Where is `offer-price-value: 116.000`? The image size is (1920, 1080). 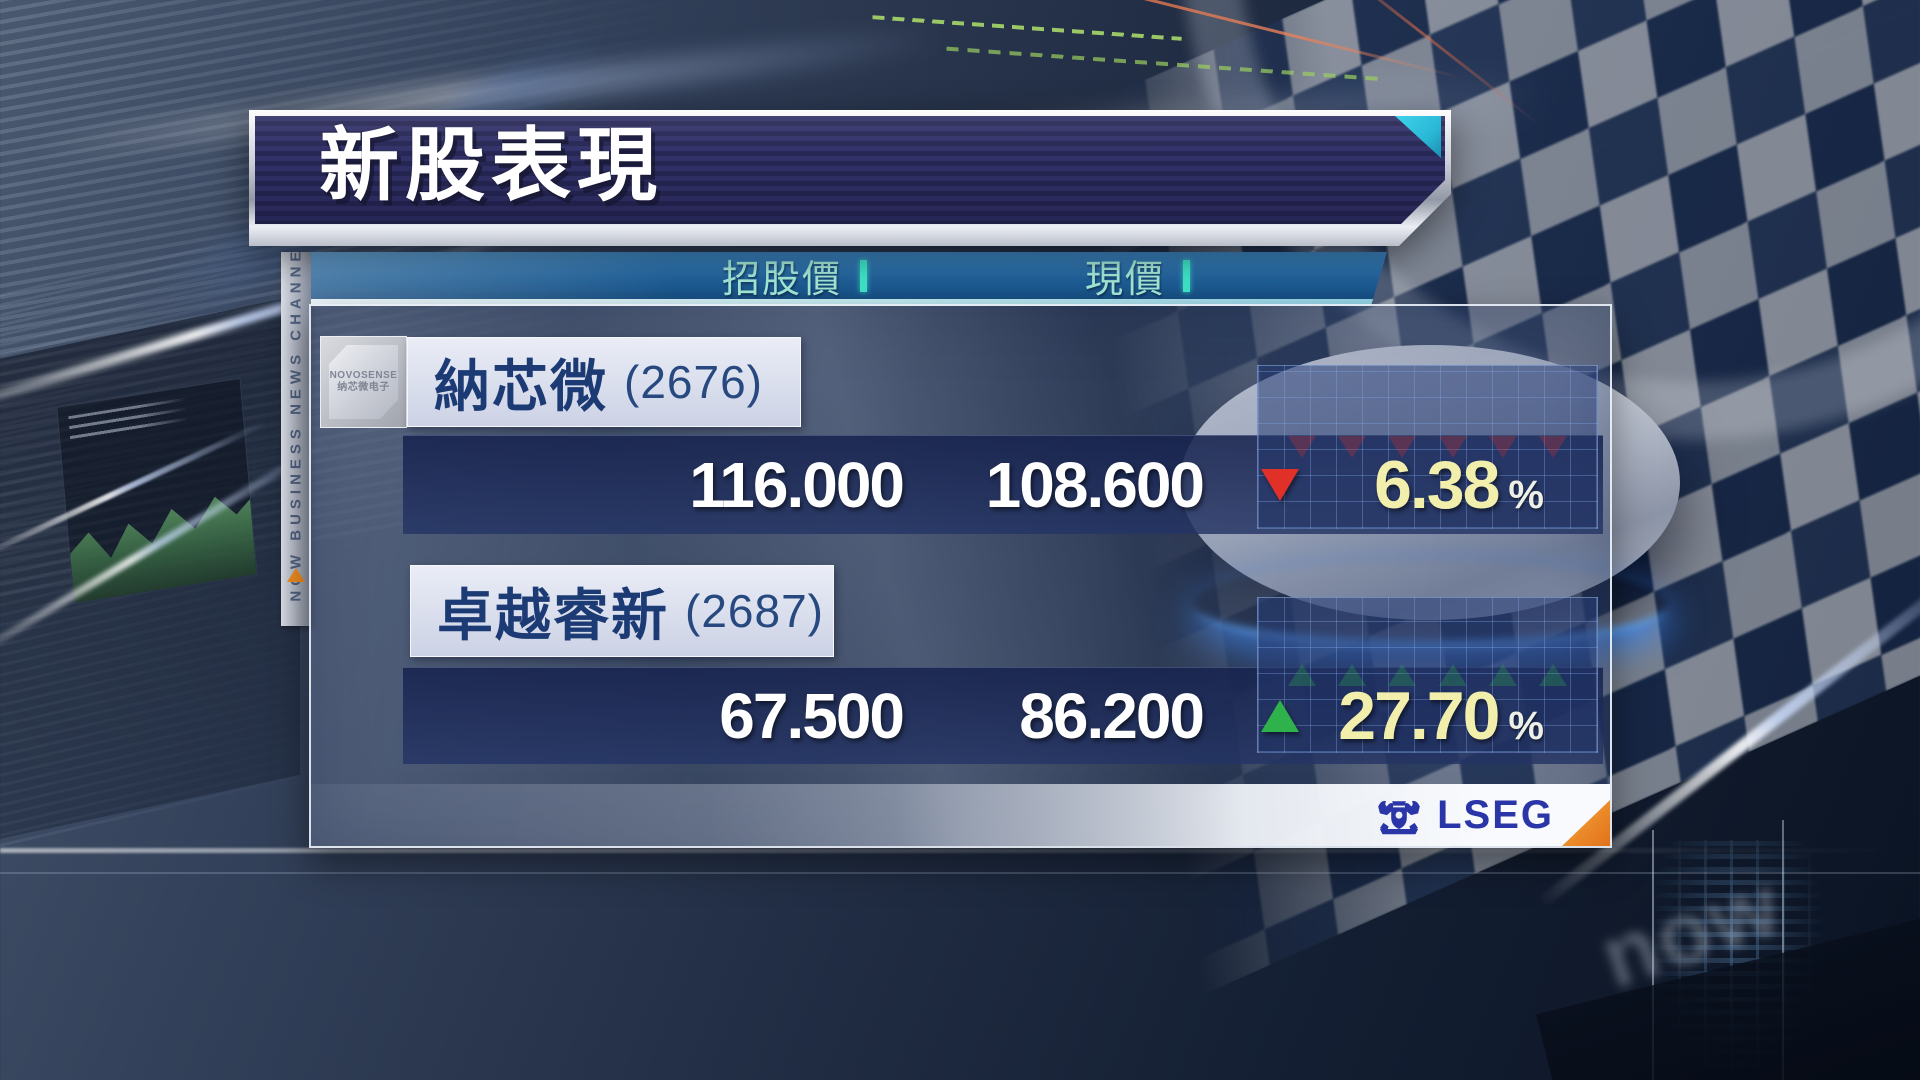 offer-price-value: 116.000 is located at coordinates (797, 485).